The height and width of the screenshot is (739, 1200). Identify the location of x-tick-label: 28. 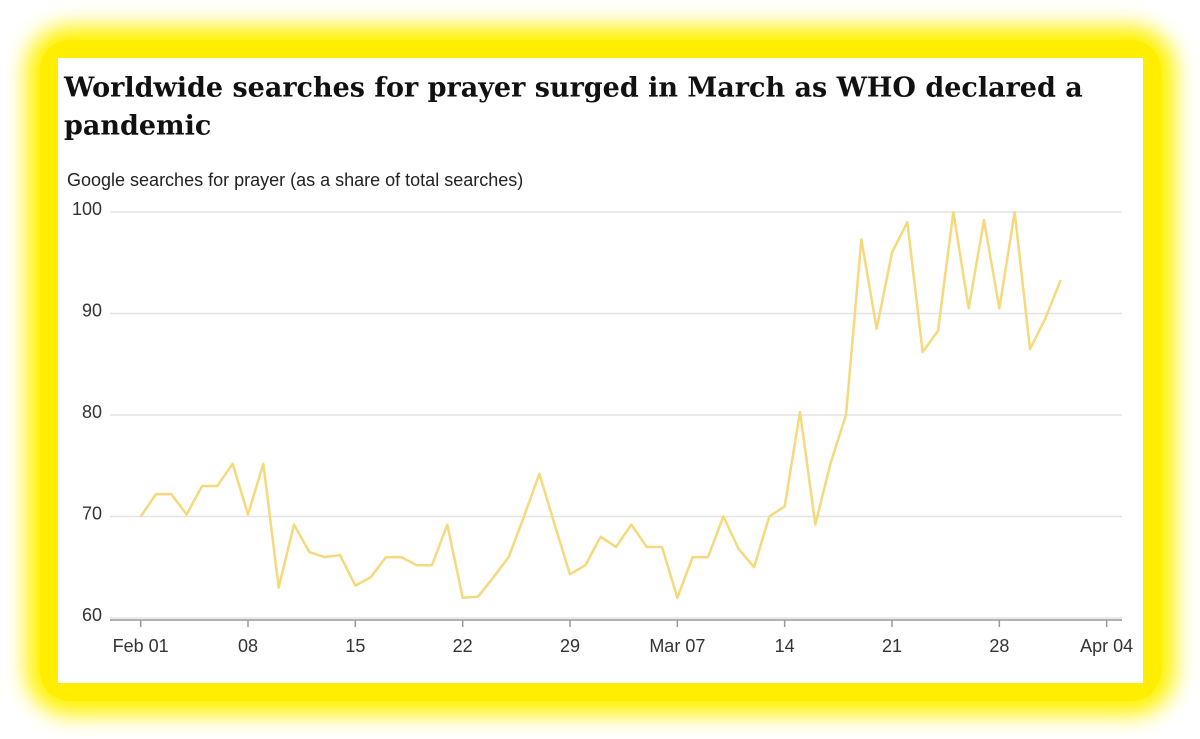
(999, 646).